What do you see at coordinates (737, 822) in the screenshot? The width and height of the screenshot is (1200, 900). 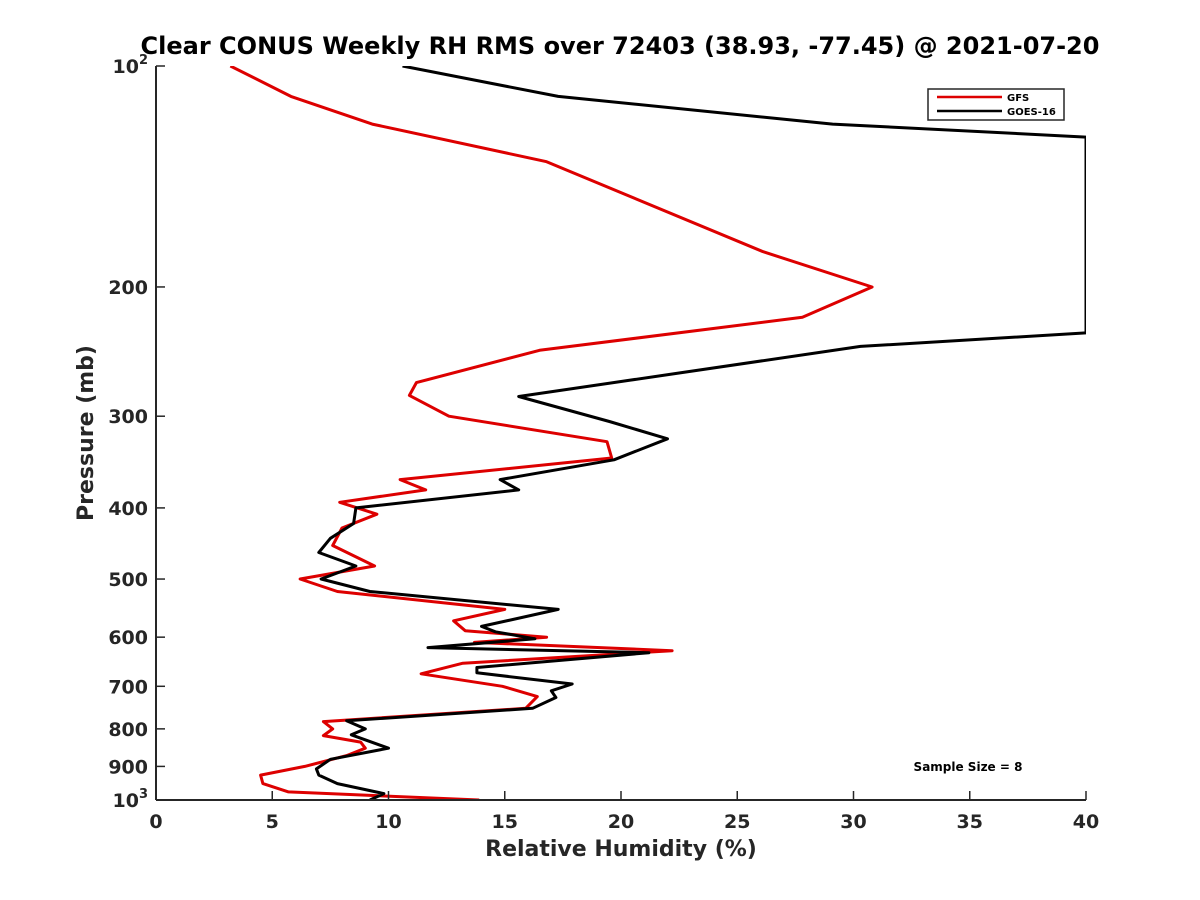 I see `x-tick-label: 25` at bounding box center [737, 822].